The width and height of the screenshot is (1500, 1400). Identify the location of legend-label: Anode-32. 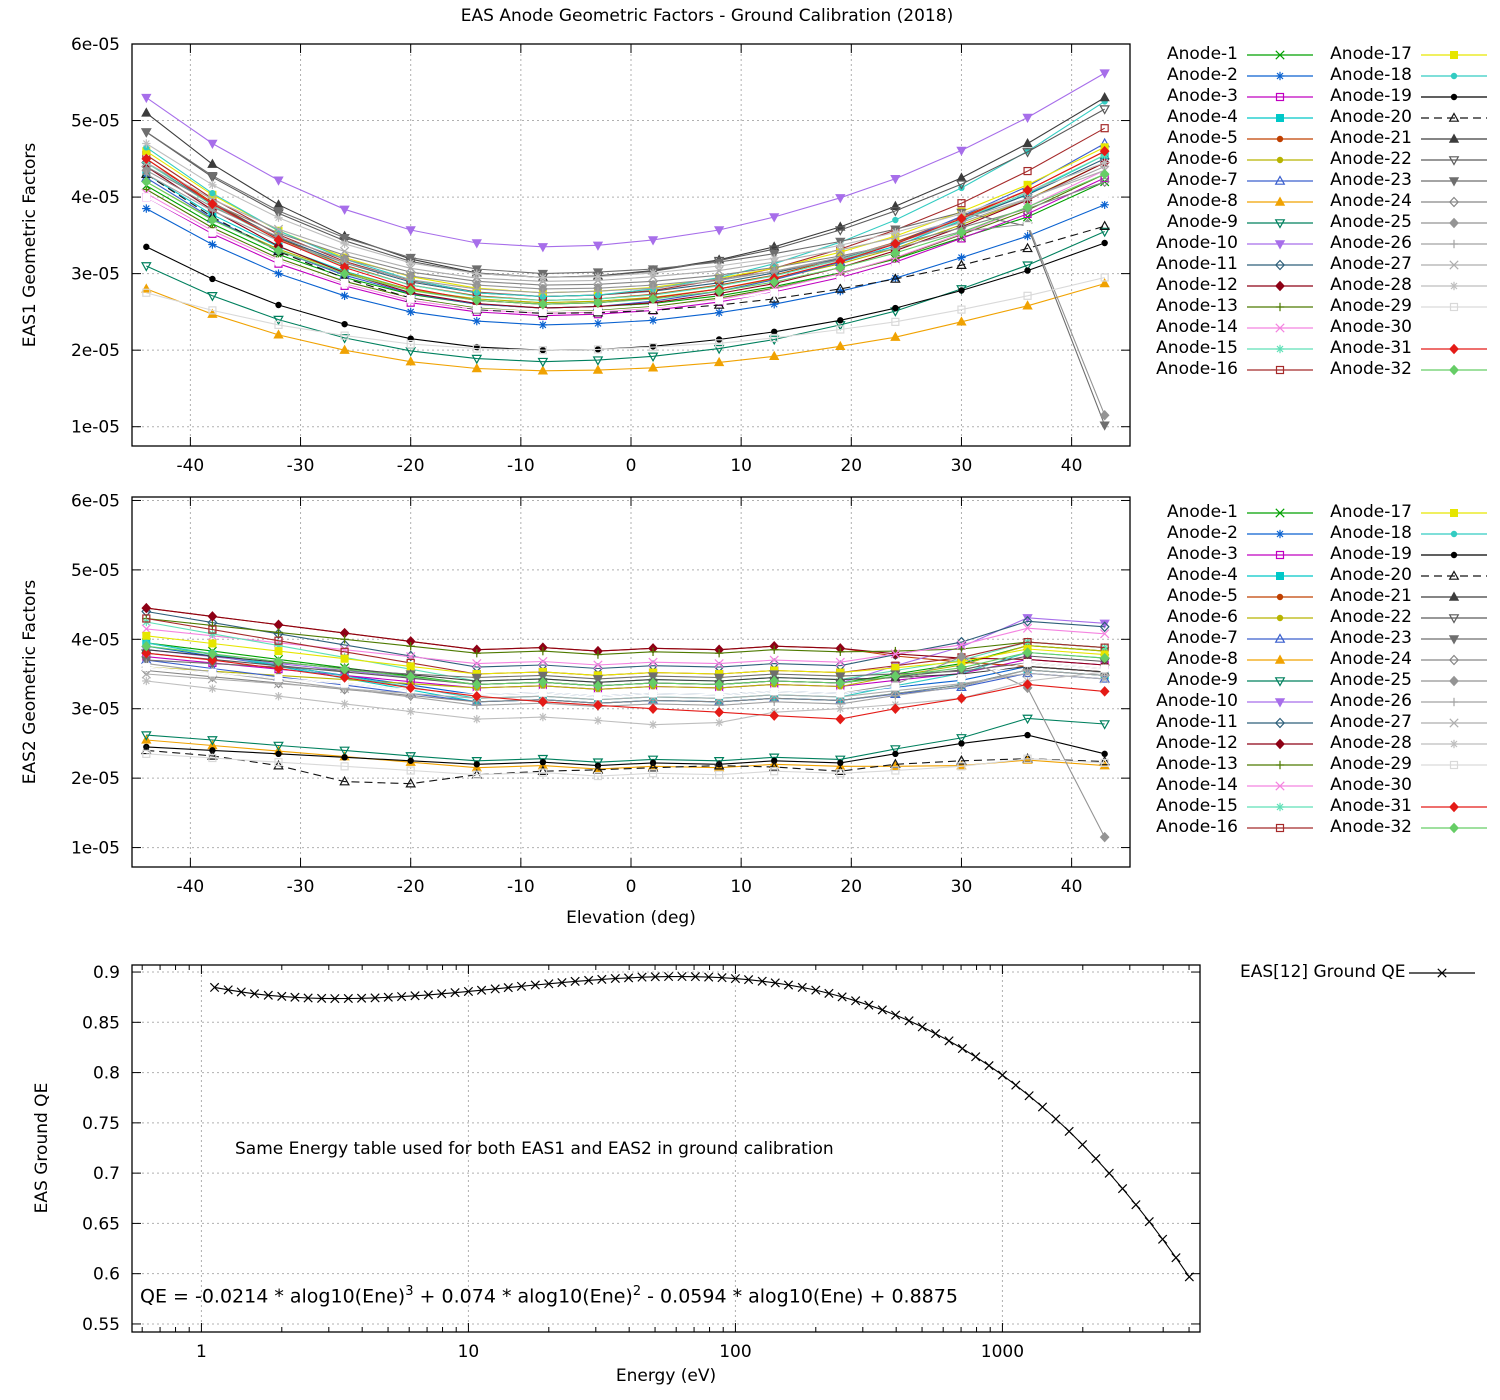
(1371, 369).